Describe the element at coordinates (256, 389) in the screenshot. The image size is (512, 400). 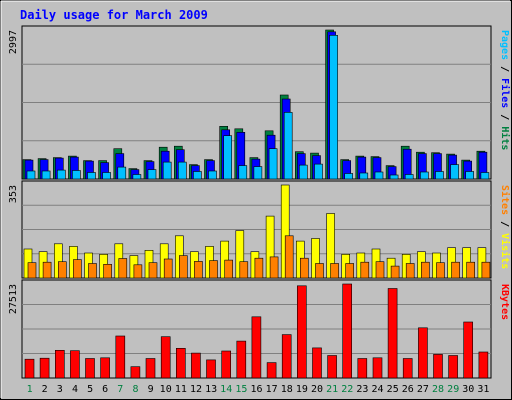
I see `x-tick-label: 16` at that location.